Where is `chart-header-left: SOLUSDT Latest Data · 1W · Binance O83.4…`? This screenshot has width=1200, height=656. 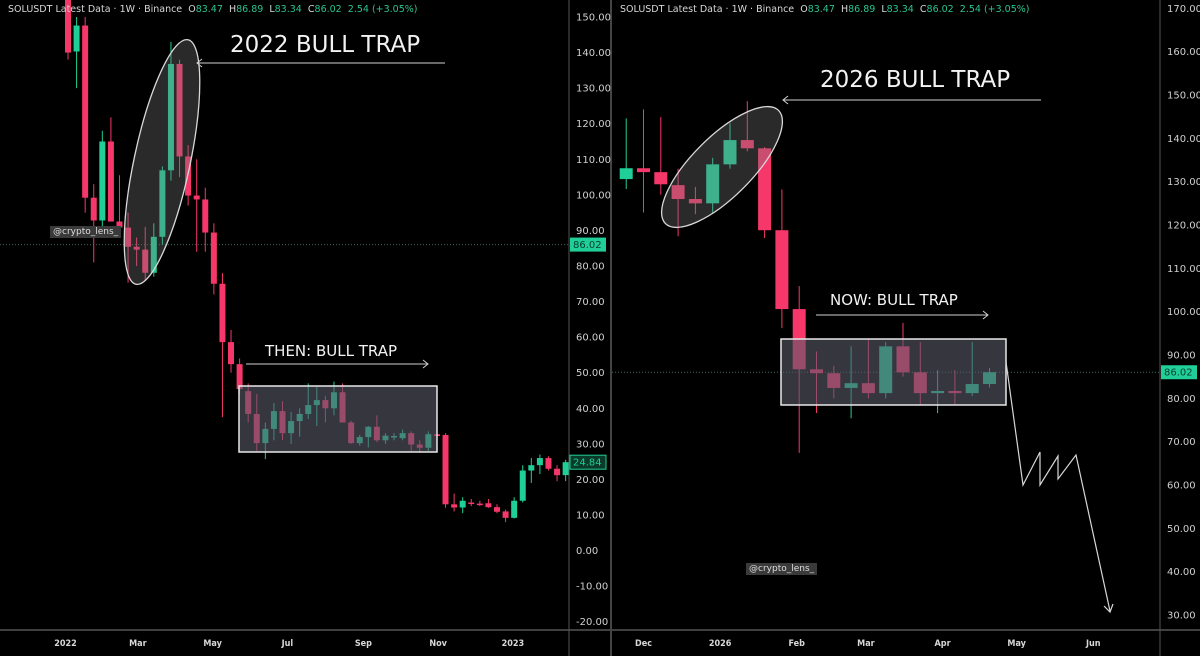 chart-header-left: SOLUSDT Latest Data · 1W · Binance O83.4… is located at coordinates (213, 9).